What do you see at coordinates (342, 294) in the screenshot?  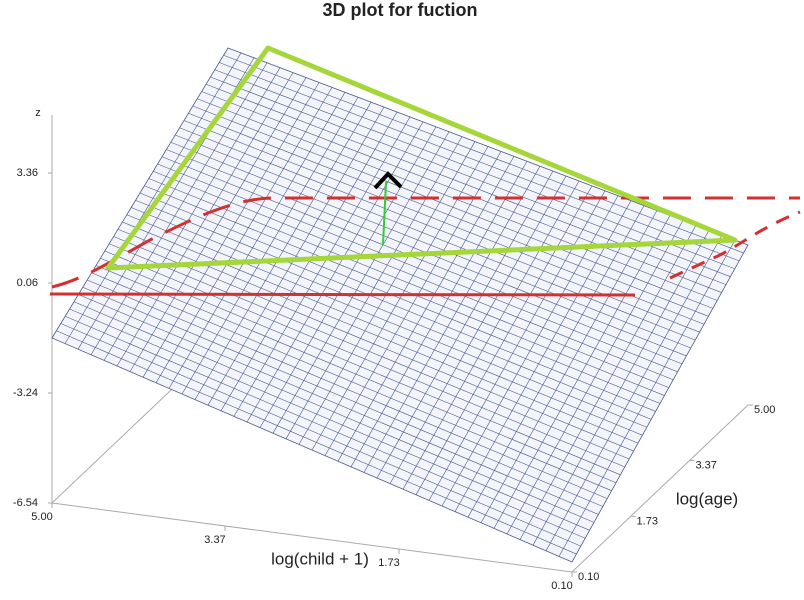 I see `red-line` at bounding box center [342, 294].